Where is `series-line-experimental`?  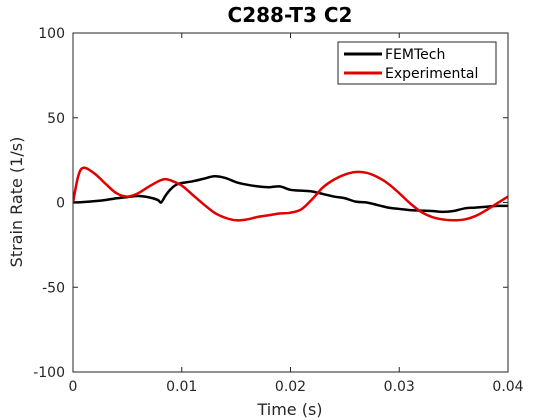
series-line-experimental is located at coordinates (290, 194).